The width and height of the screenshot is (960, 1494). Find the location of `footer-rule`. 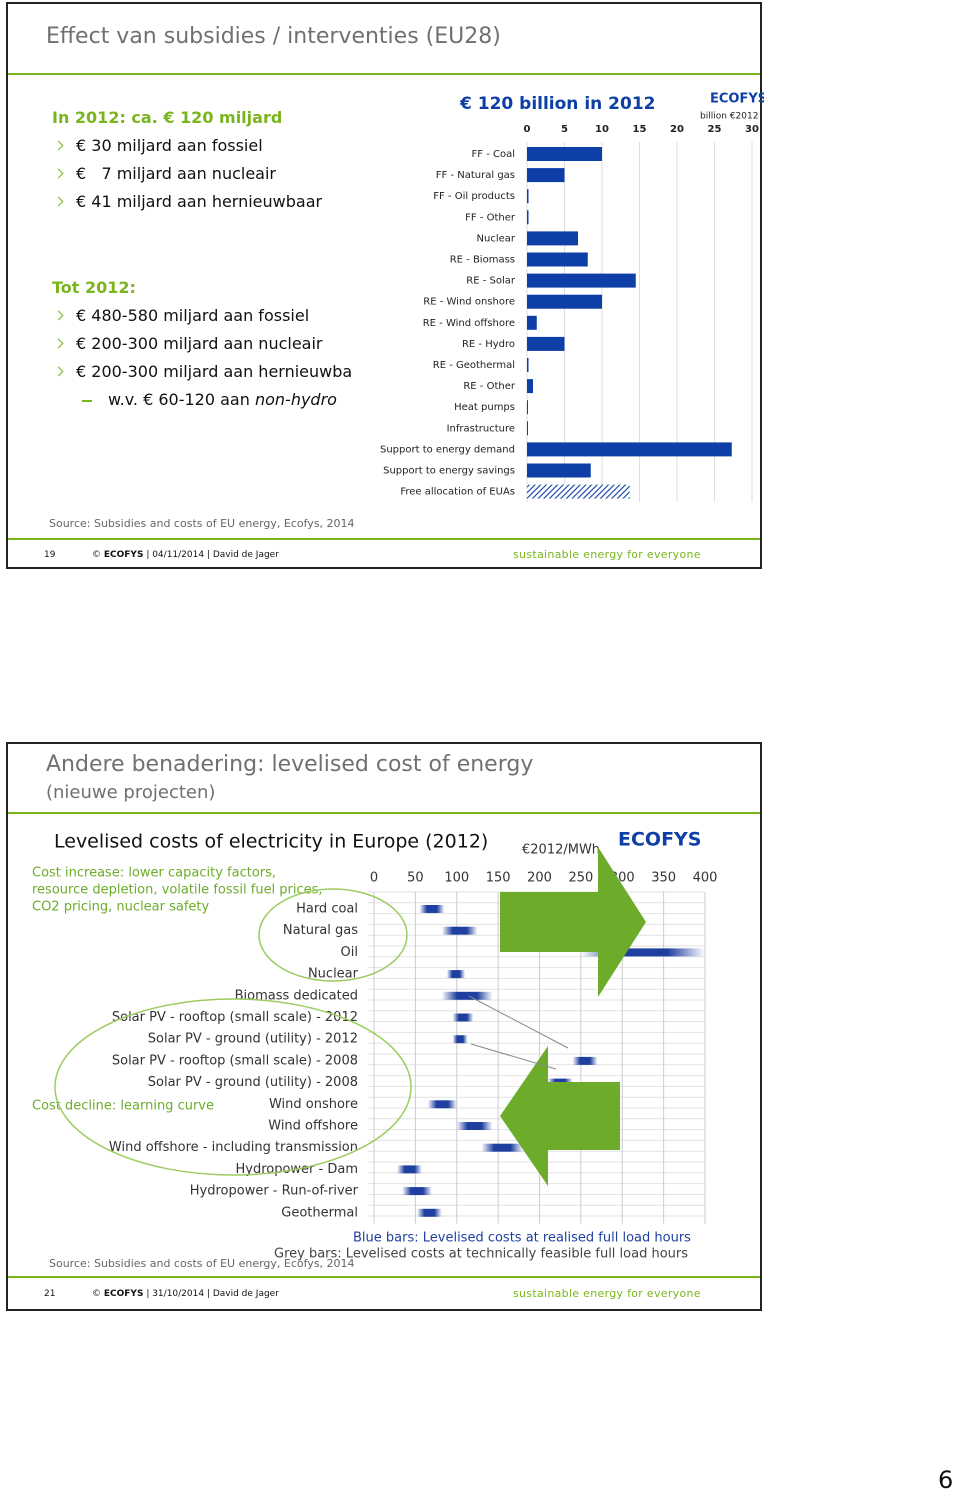

footer-rule is located at coordinates (384, 1277).